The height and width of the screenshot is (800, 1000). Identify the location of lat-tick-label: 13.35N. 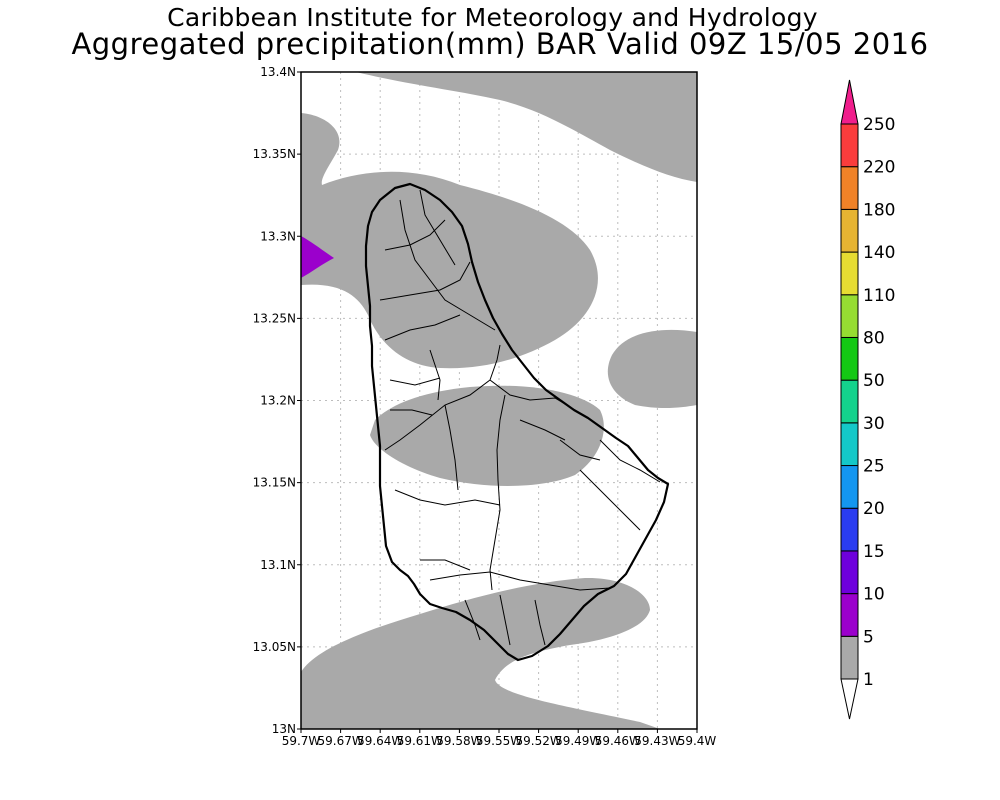
(274, 154).